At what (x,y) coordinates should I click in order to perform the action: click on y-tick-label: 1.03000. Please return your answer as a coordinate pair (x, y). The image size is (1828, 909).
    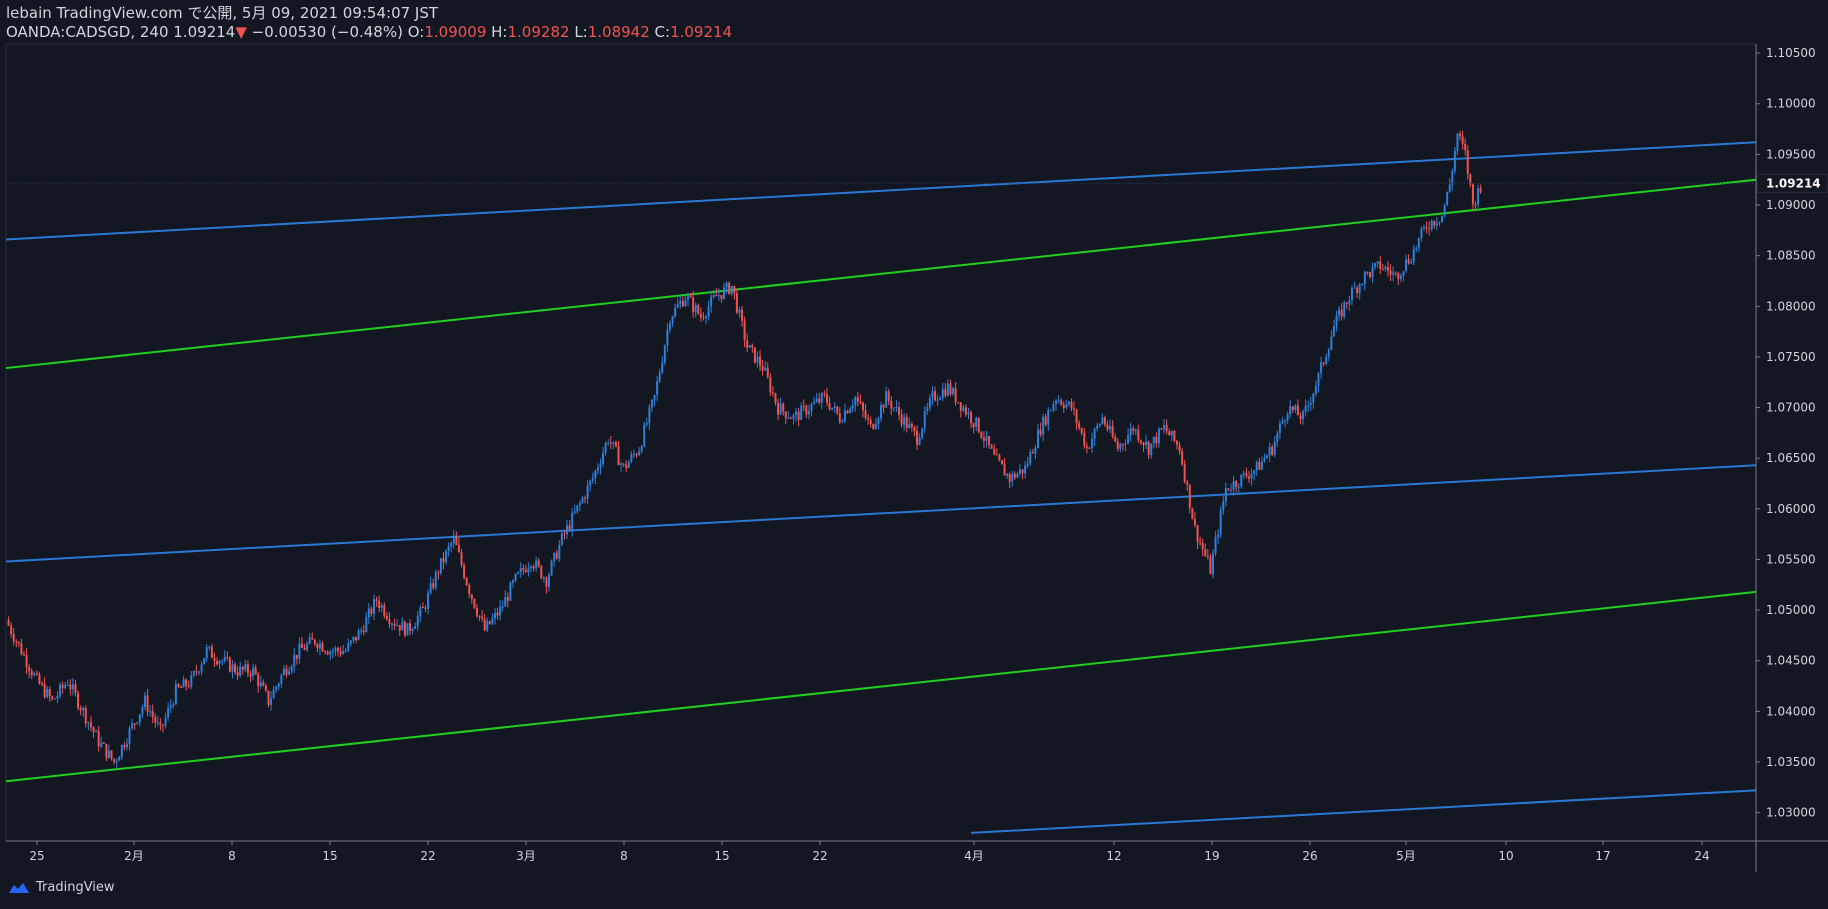
    Looking at the image, I should click on (1791, 813).